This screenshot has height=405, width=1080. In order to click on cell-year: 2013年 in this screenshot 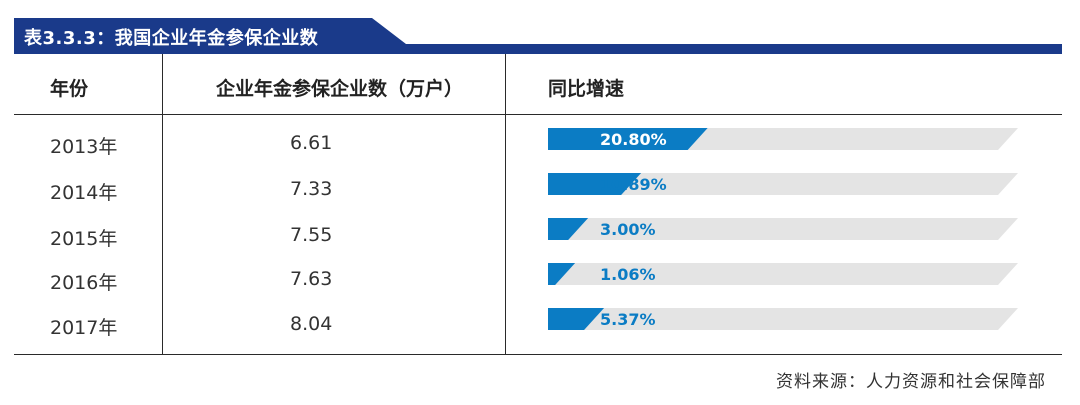, I will do `click(84, 147)`.